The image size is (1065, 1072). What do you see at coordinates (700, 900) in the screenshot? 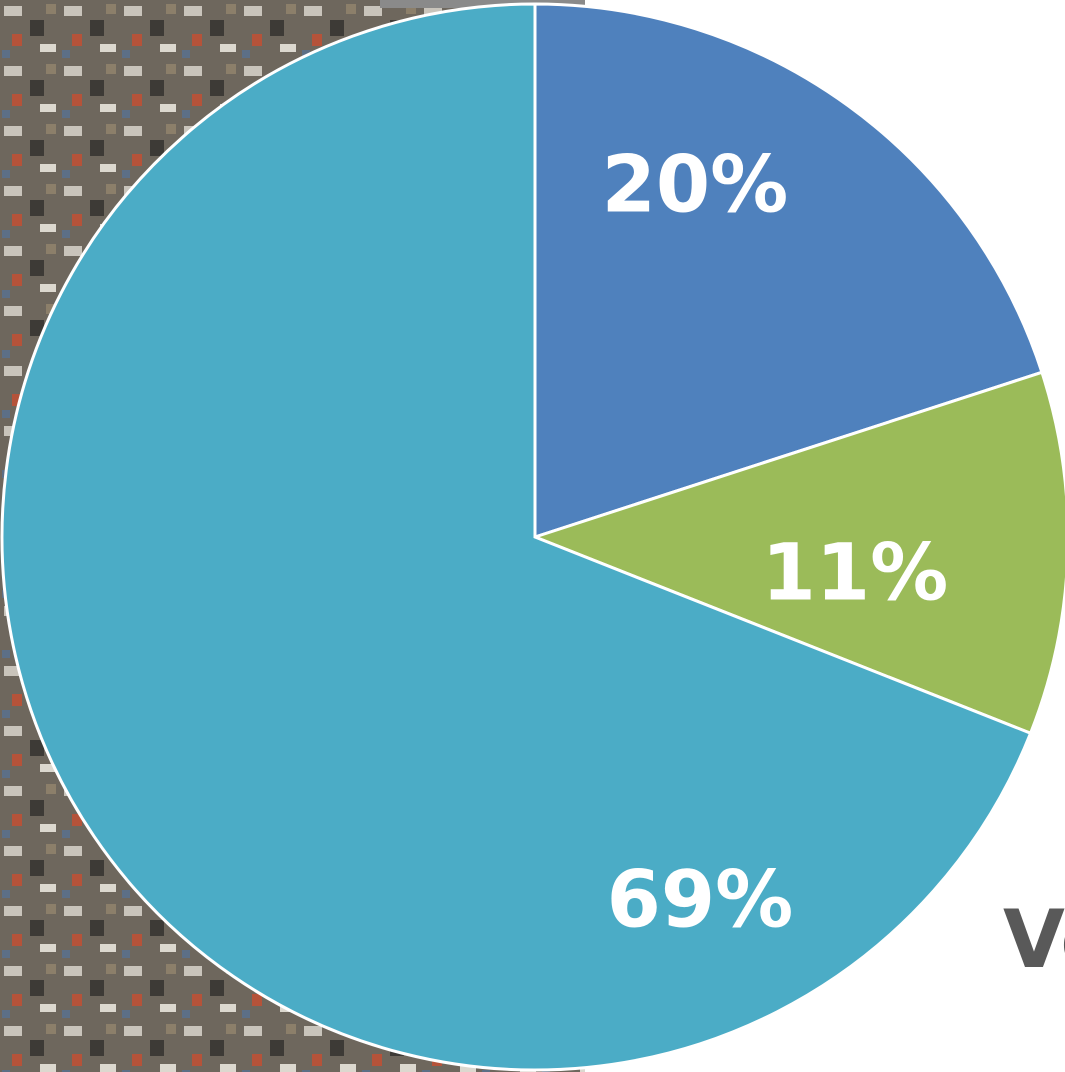
I see `data-label: 69%` at bounding box center [700, 900].